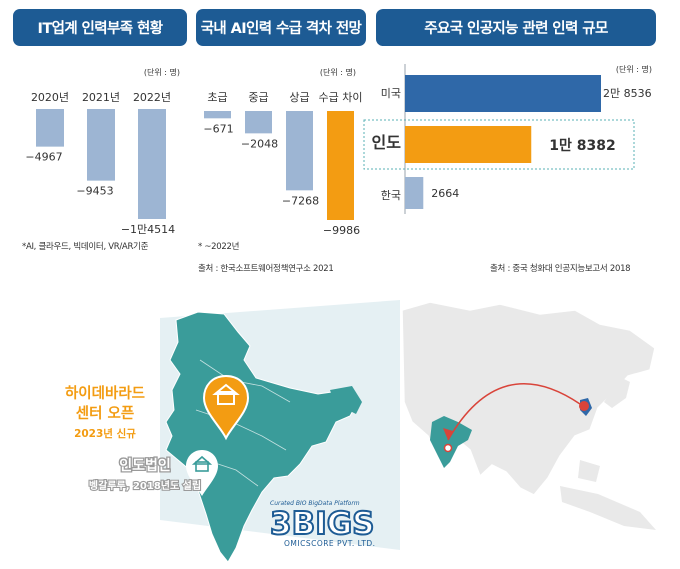 The height and width of the screenshot is (569, 680). Describe the element at coordinates (584, 406) in the screenshot. I see `korea-marker` at that location.